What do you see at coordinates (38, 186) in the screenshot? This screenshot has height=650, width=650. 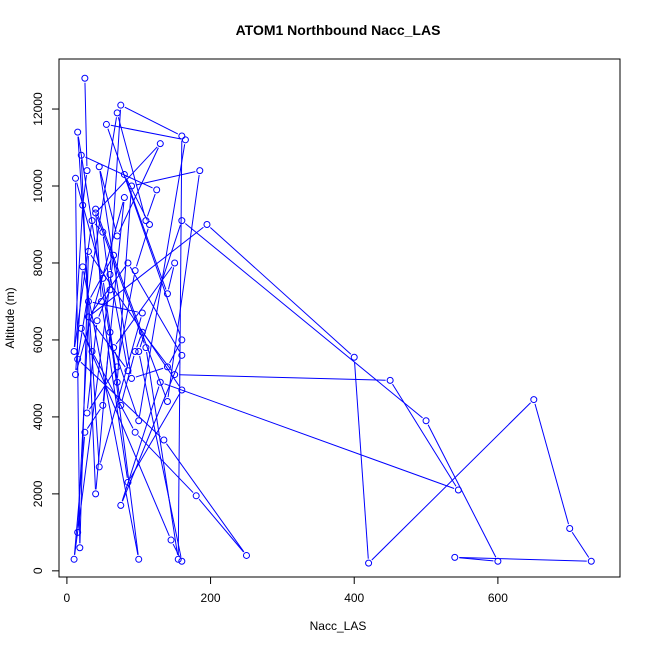 I see `y-tick-label: 10000` at bounding box center [38, 186].